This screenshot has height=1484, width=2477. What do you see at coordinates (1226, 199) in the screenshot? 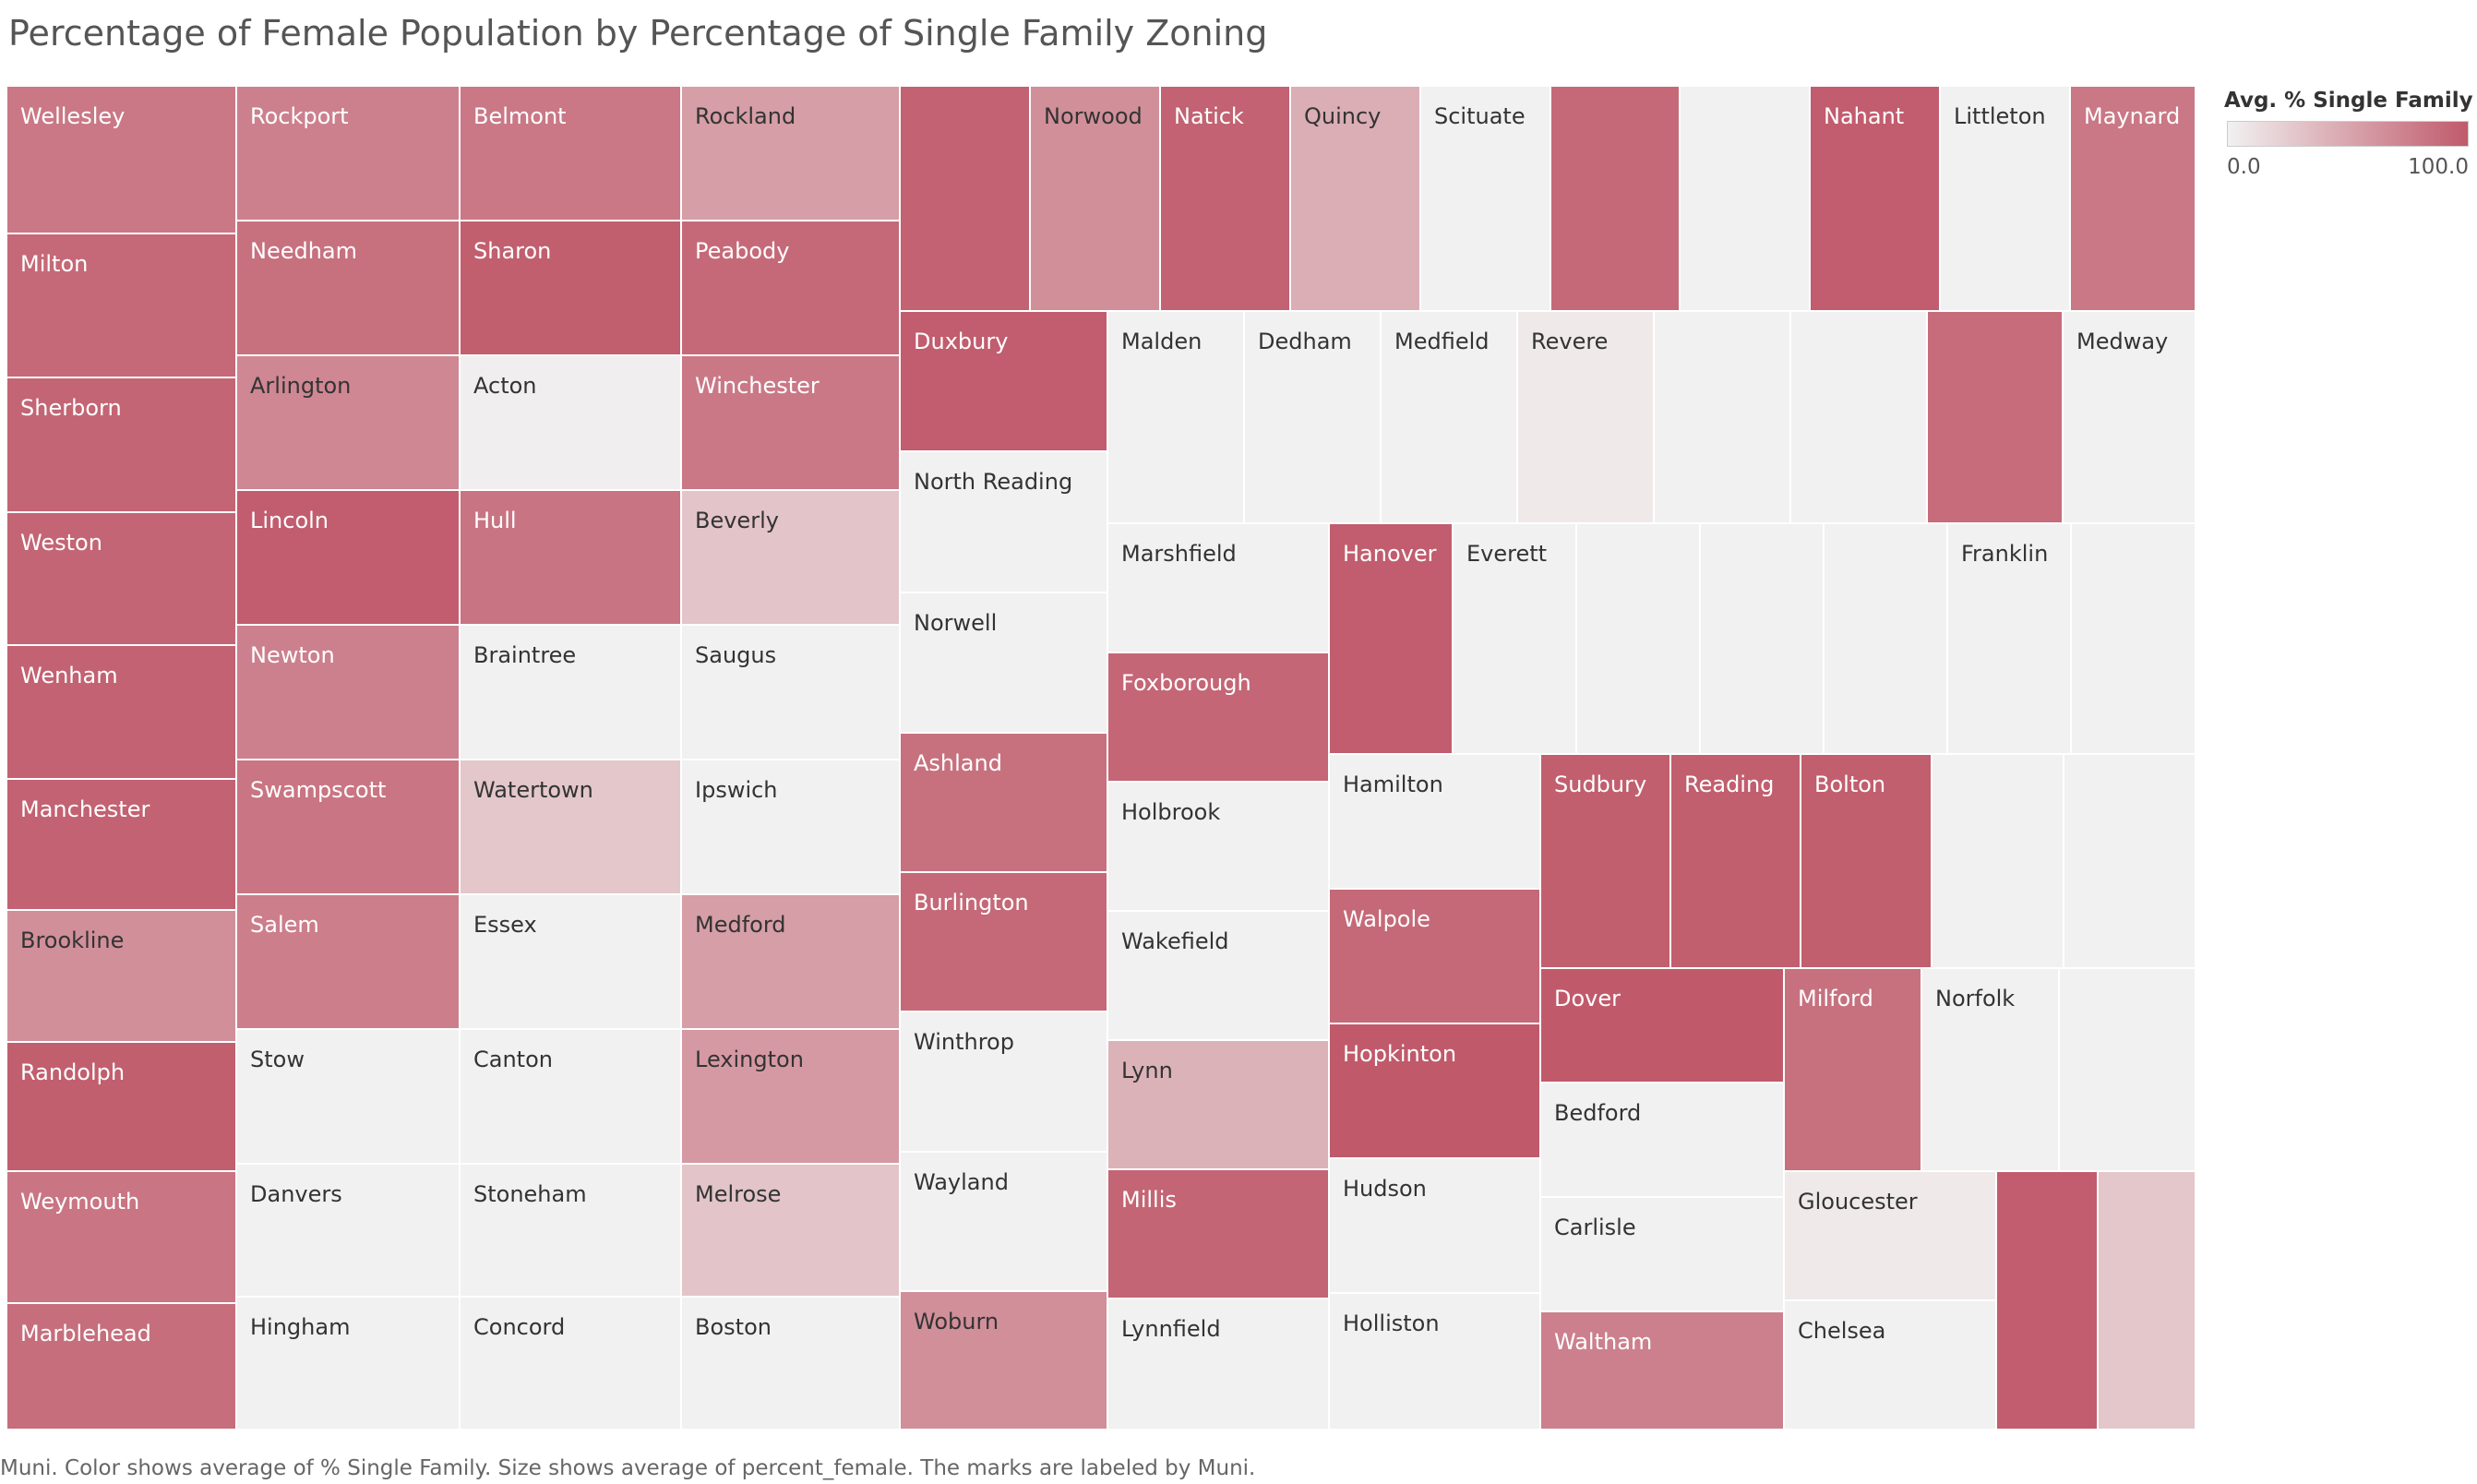
I see `cell-natick: Natick` at bounding box center [1226, 199].